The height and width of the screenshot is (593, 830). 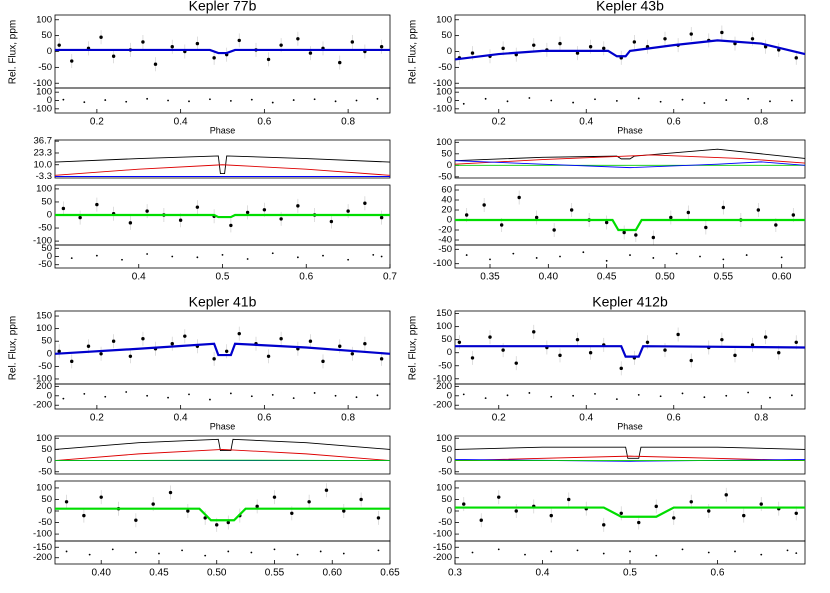 What do you see at coordinates (442, 405) in the screenshot?
I see `y-tick-label: -200` at bounding box center [442, 405].